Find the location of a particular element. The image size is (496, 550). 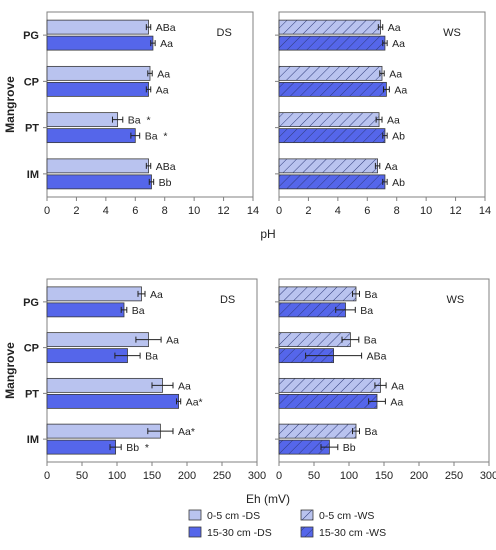

panel-label: DS is located at coordinates (227, 300).